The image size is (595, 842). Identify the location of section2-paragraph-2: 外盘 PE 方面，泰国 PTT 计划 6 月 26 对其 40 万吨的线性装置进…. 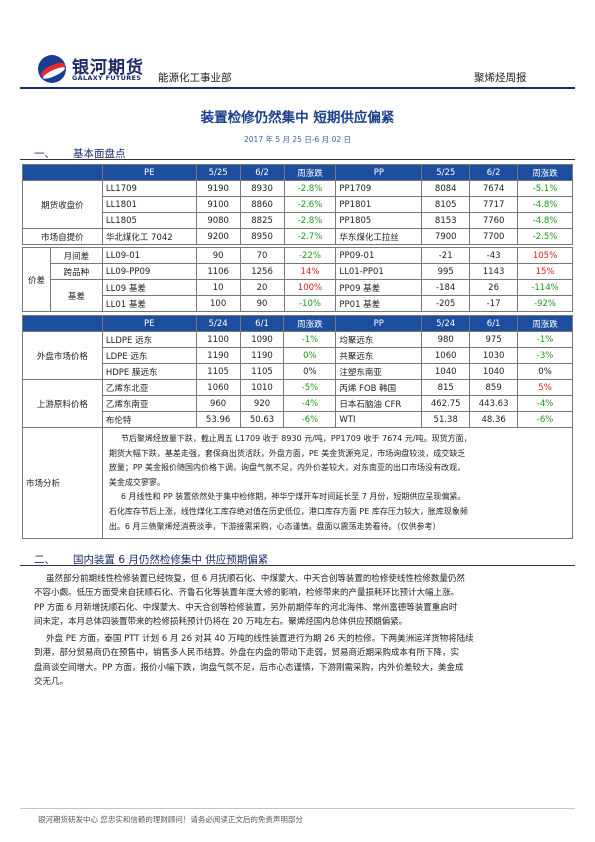
(299, 660).